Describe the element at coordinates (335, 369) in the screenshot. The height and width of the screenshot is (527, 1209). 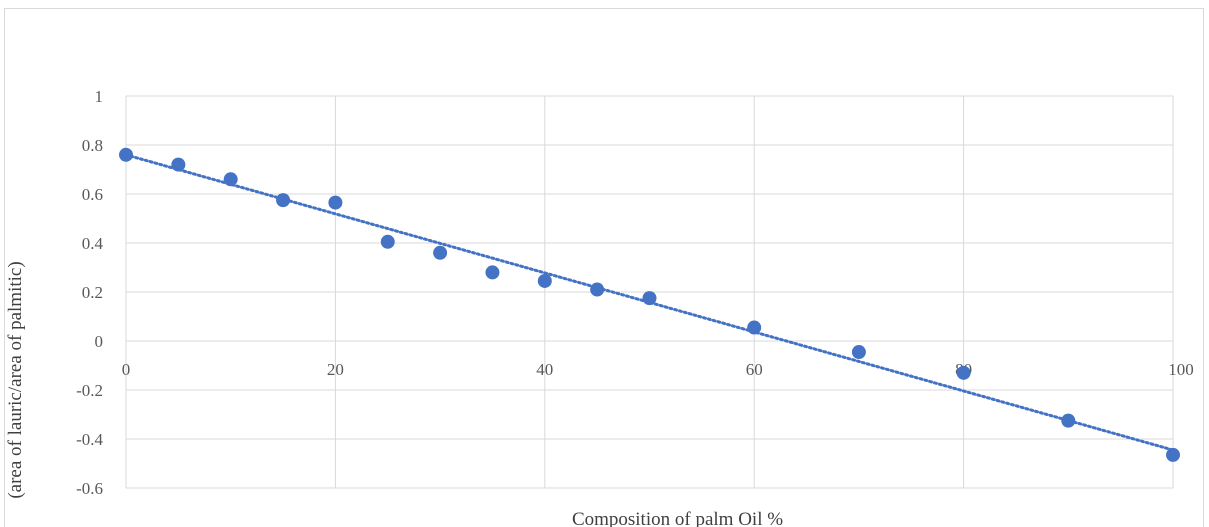
I see `x-tick-label: 20` at that location.